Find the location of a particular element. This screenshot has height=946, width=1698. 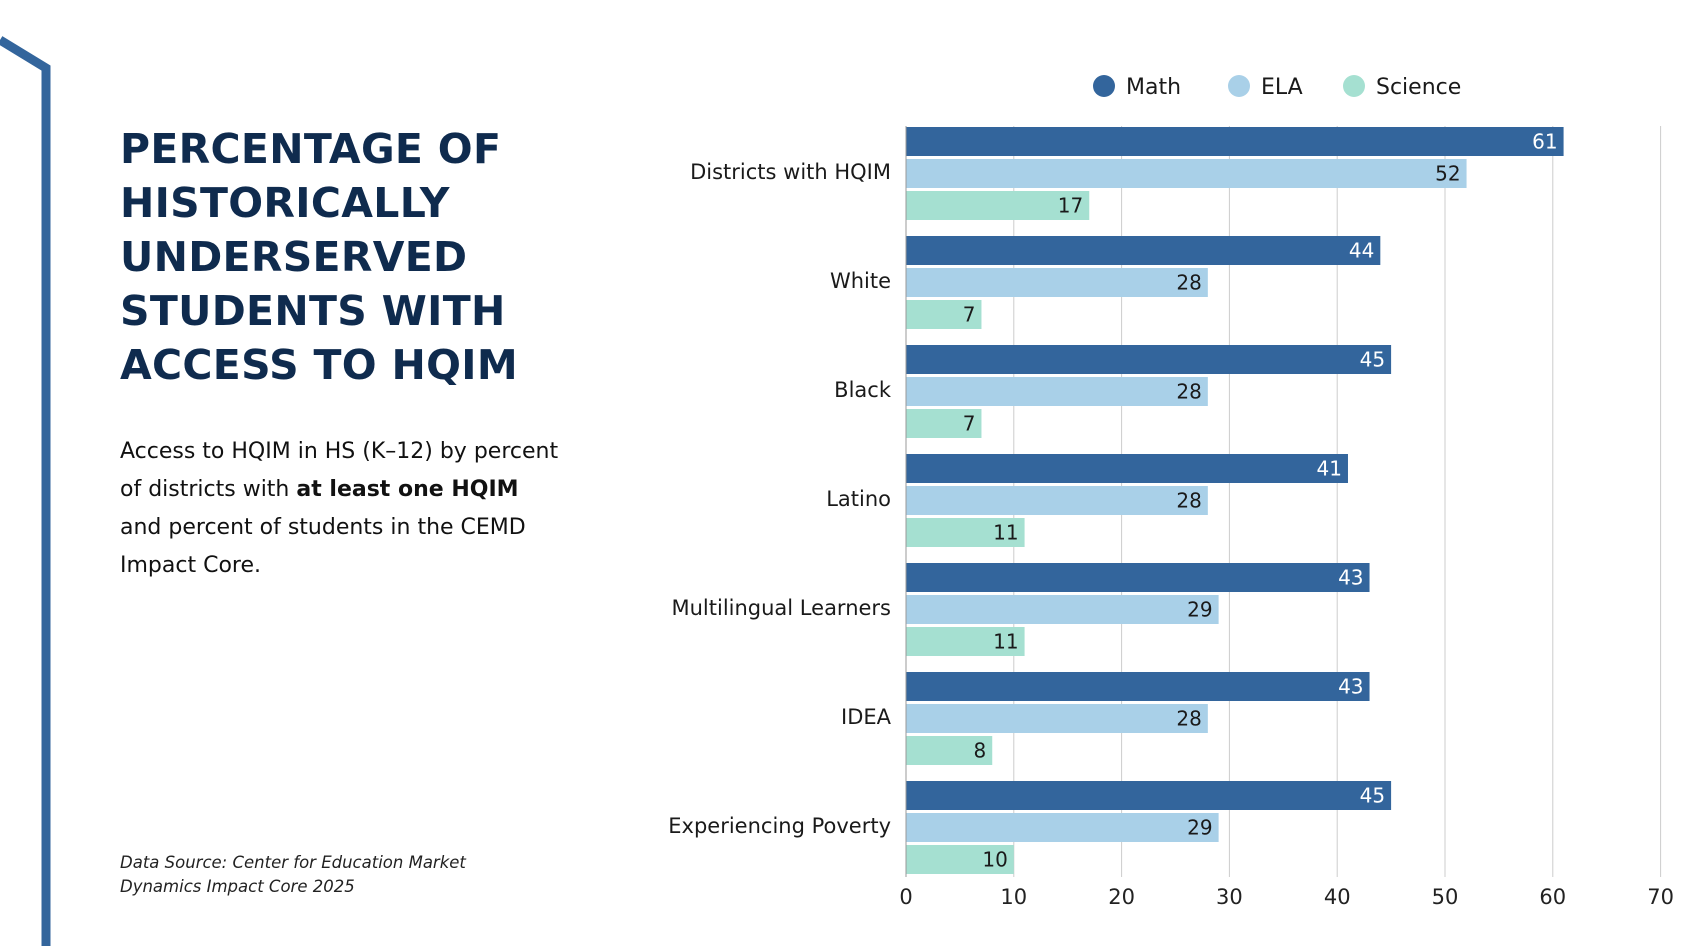

category-label: Black is located at coordinates (863, 390).